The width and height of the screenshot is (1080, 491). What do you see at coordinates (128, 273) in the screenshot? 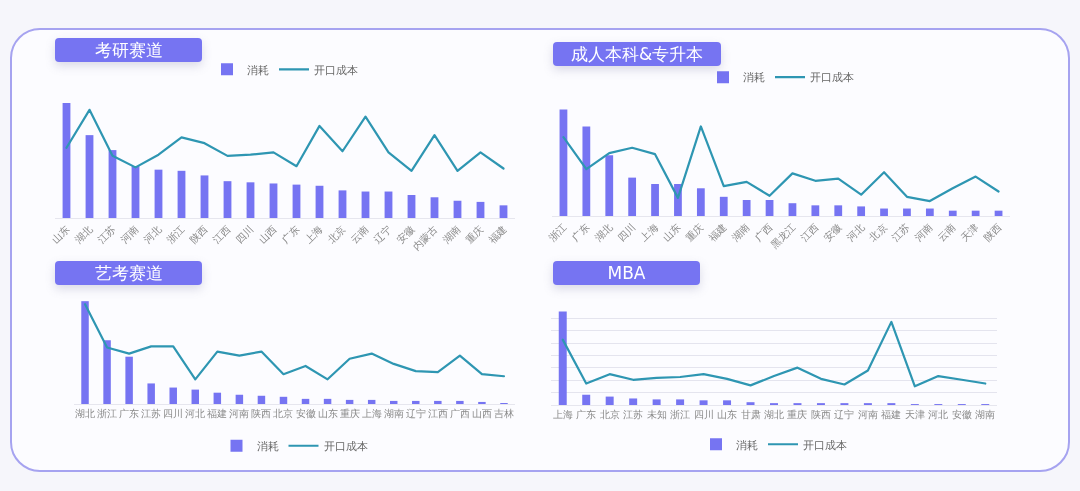
I see `chart-title: 艺考赛道` at bounding box center [128, 273].